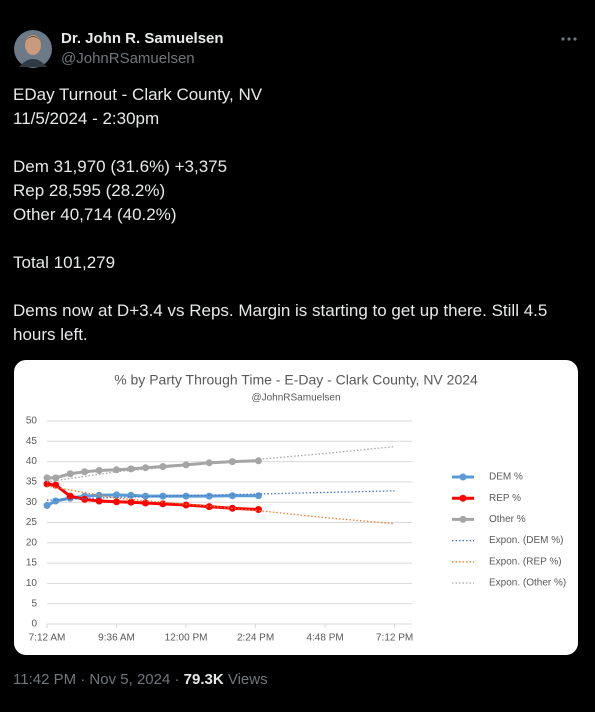 This screenshot has width=595, height=712. I want to click on views-count: 79.3K, so click(203, 679).